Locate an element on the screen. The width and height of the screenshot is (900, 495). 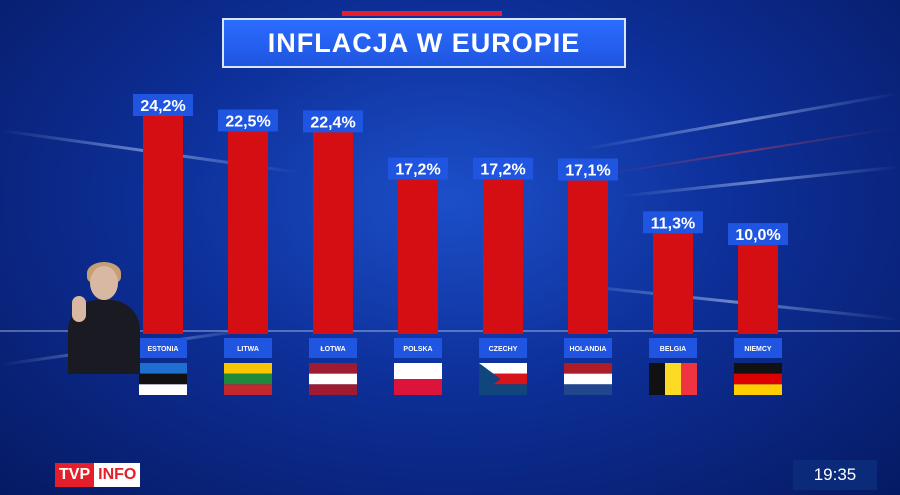
chart-title: INFLACJA W EUROPIE is located at coordinates (424, 42).